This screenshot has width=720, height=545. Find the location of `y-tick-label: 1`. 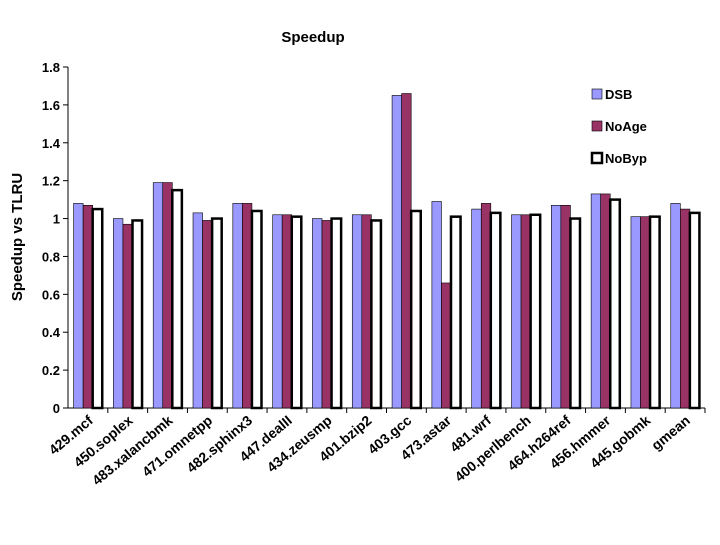

y-tick-label: 1 is located at coordinates (56, 219).